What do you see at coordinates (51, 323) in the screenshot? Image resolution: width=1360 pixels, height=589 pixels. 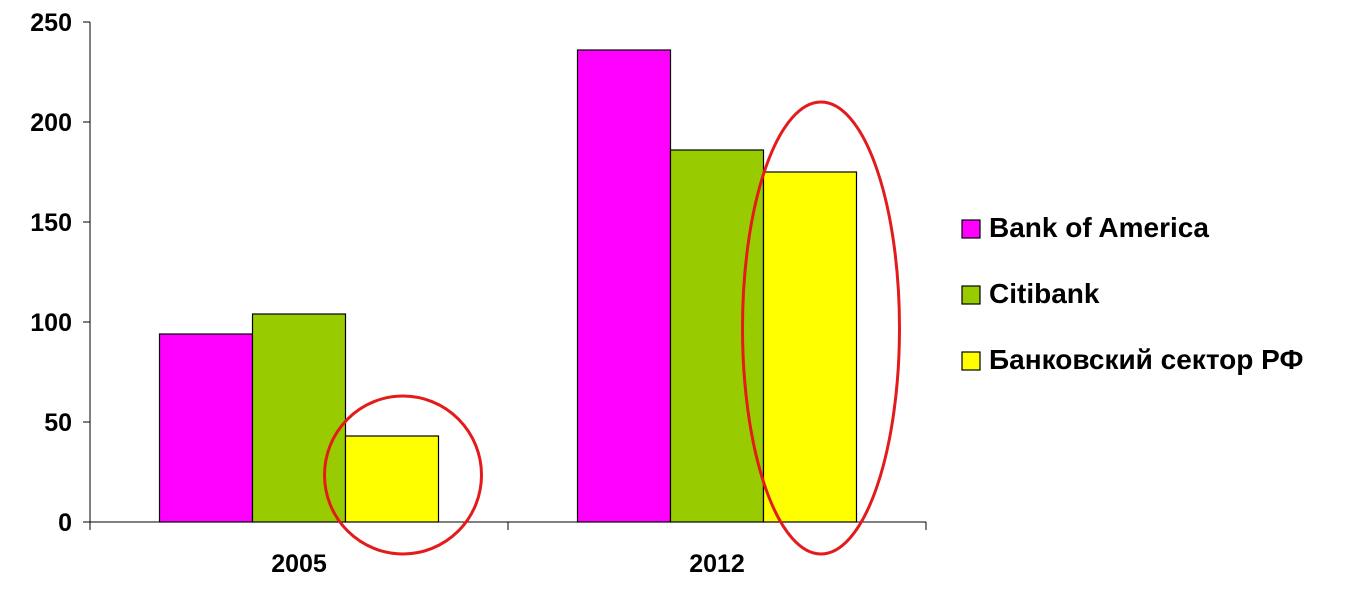 I see `y-tick-label: 100` at bounding box center [51, 323].